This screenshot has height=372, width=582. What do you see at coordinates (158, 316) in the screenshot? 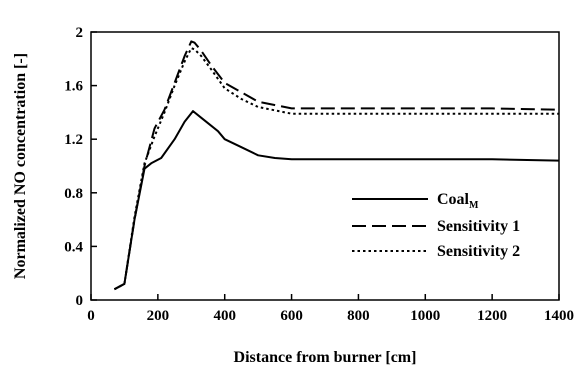
I see `x-tick-label: 200` at bounding box center [158, 316].